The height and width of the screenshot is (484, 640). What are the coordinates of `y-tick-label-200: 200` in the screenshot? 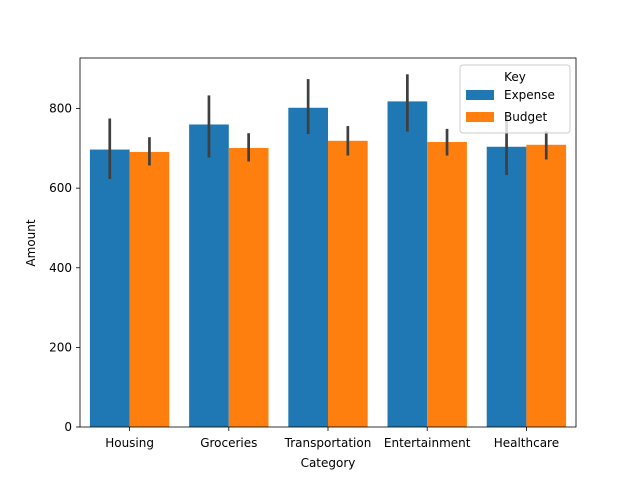 It's located at (60, 347).